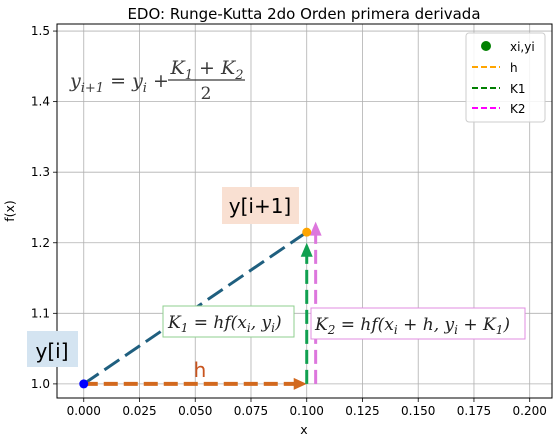 Image resolution: width=560 pixels, height=440 pixels. I want to click on rk2-formula: yi+1 = yi + K1 + K2 2, so click(157, 80).